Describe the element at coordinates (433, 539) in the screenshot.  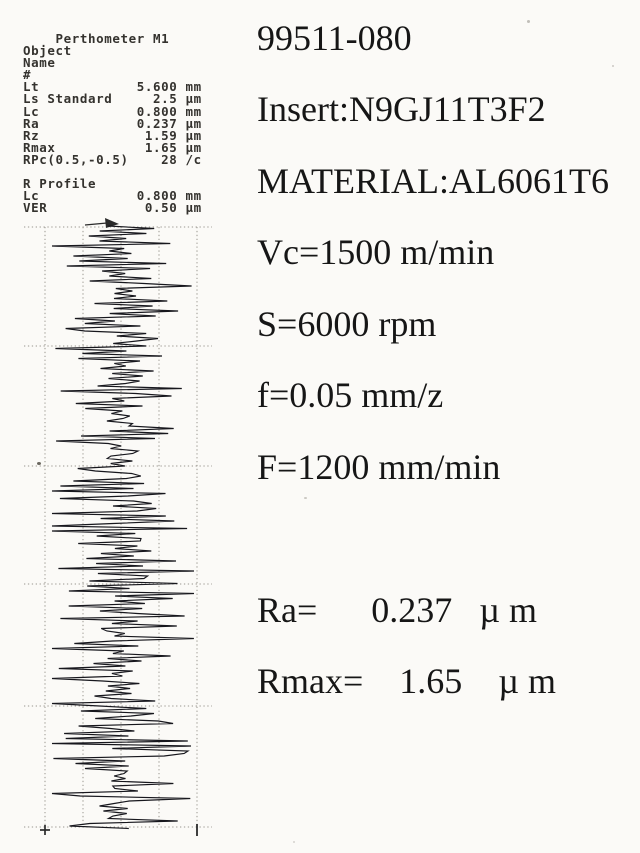
I see `annotation-line` at that location.